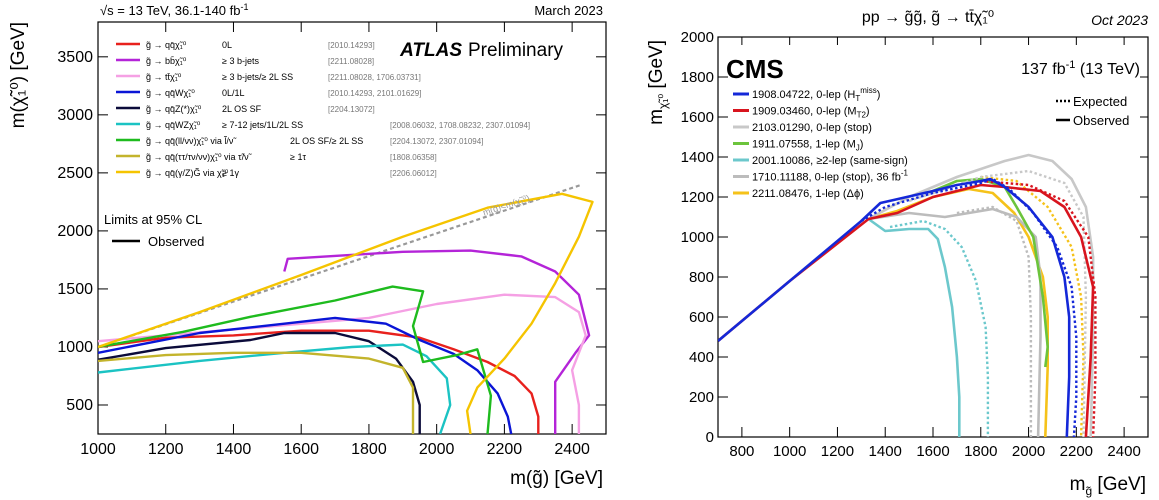 Image resolution: width=1159 pixels, height=500 pixels. What do you see at coordinates (808, 194) in the screenshot?
I see `cms-legend-label-6: 2211.08476, 1-lep (Δϕ)` at bounding box center [808, 194].